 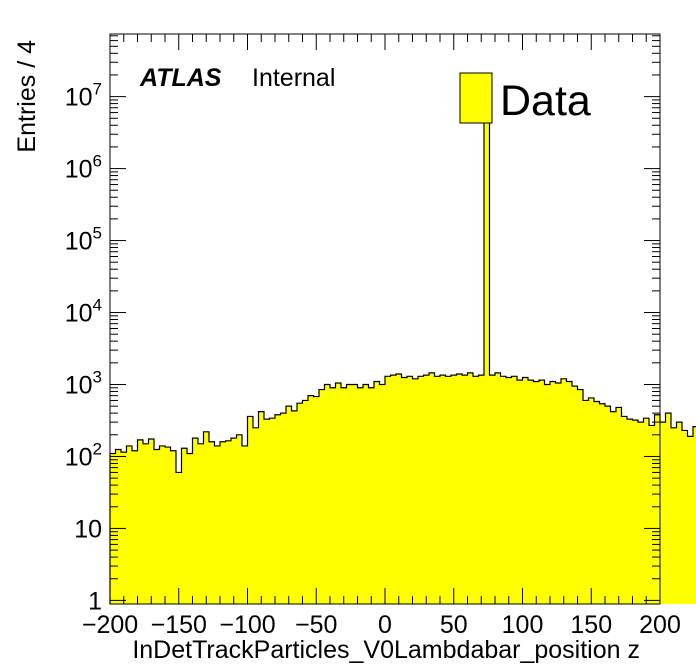 I want to click on y-tick-labels: 1 10 10² 10³ 10⁴ 10⁵ 10⁶ 10⁷, so click(x=83, y=348).